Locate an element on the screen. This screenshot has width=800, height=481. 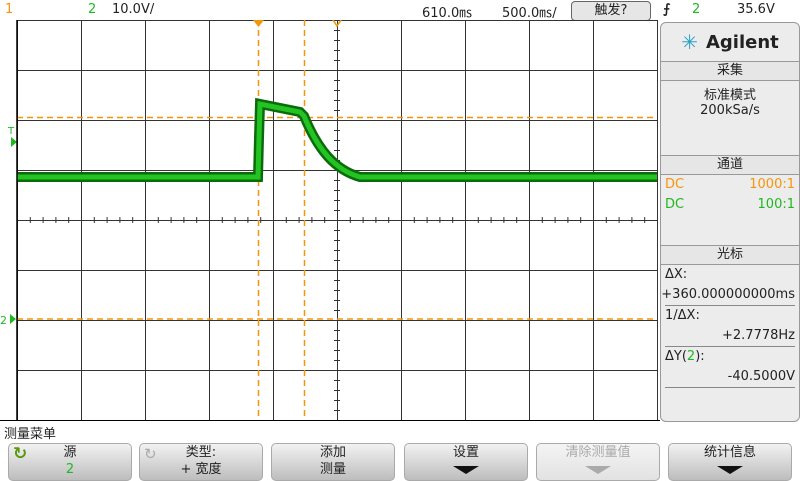
inv-dx-label: 1/ΔX: is located at coordinates (682, 315).